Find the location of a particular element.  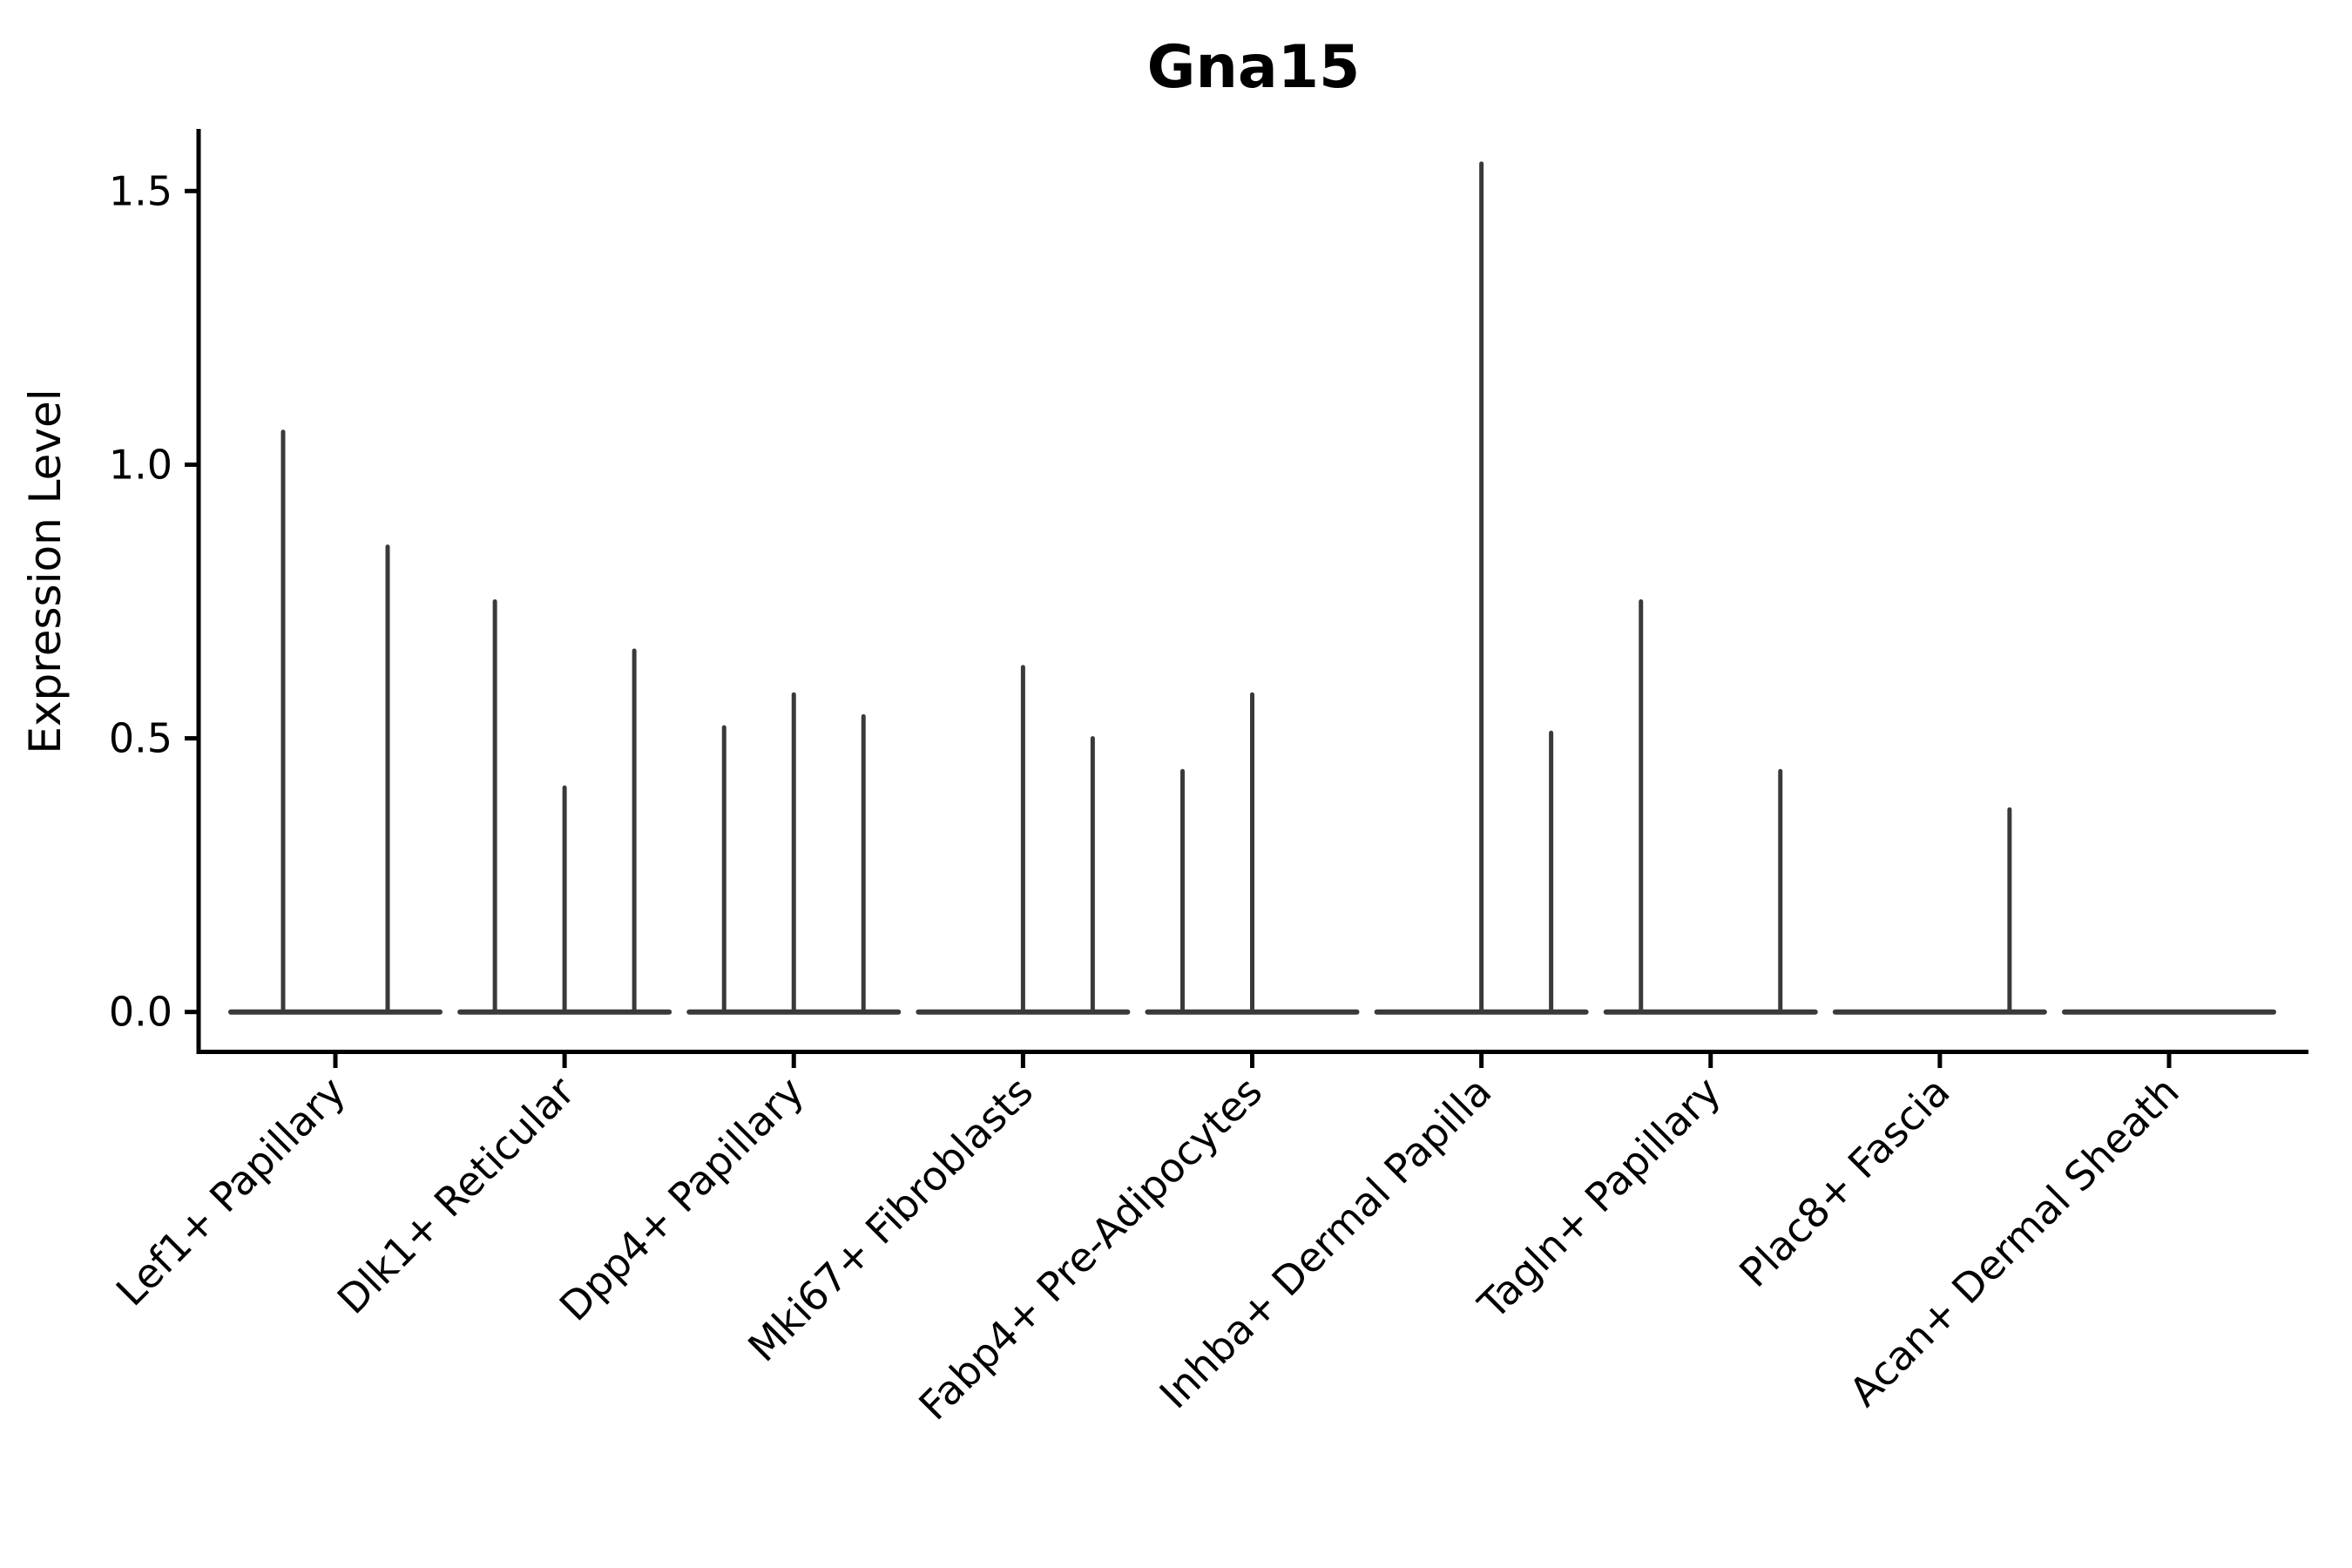

chart-title: Gna15 is located at coordinates (1253, 67).